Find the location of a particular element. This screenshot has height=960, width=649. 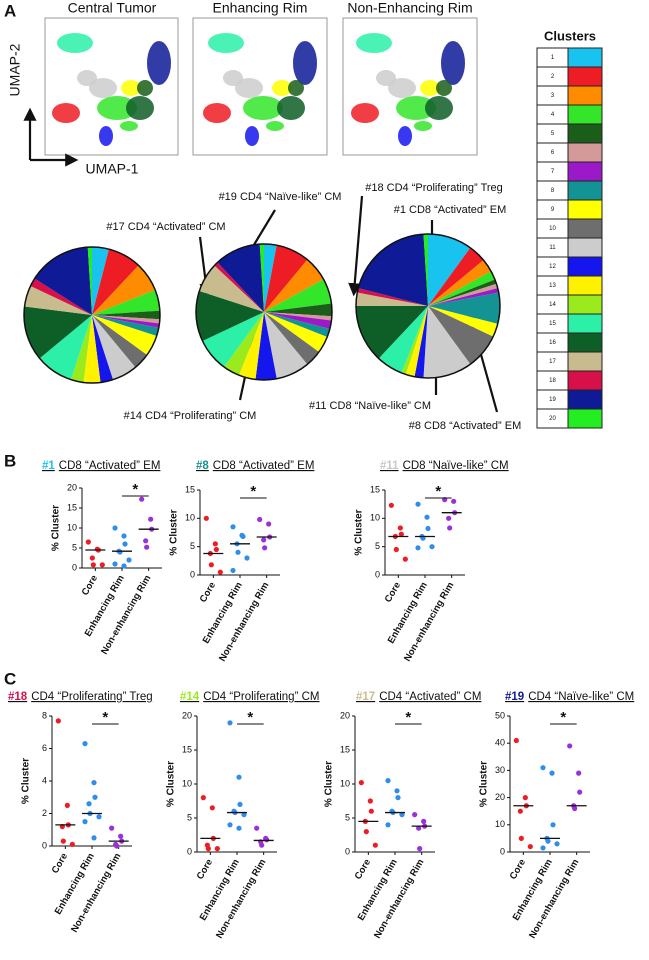

annotation-arrow is located at coordinates (356, 246).